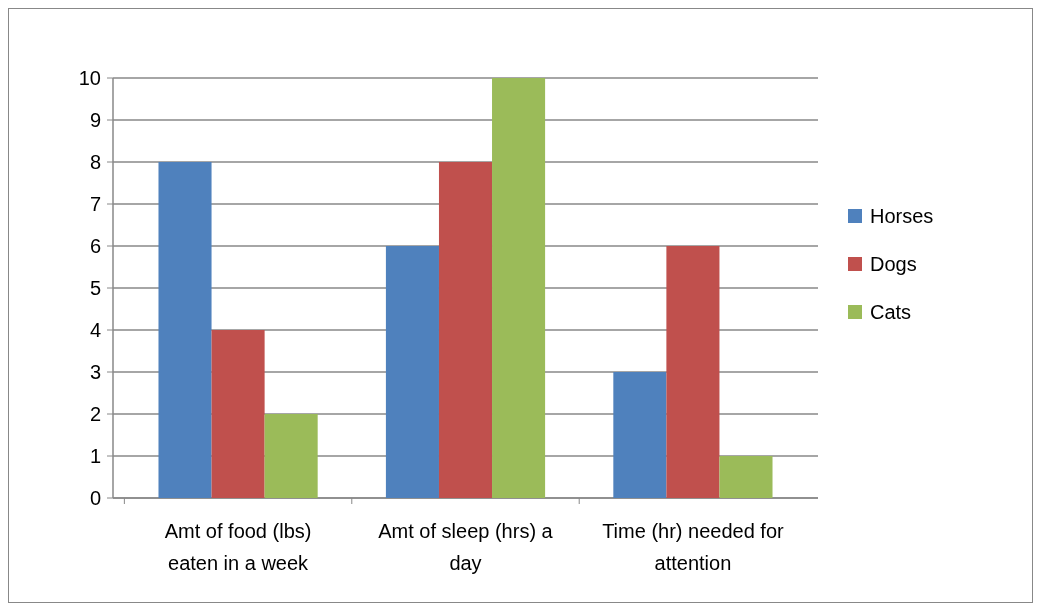 This screenshot has width=1041, height=611. Describe the element at coordinates (893, 264) in the screenshot. I see `legend-label: Dogs` at that location.